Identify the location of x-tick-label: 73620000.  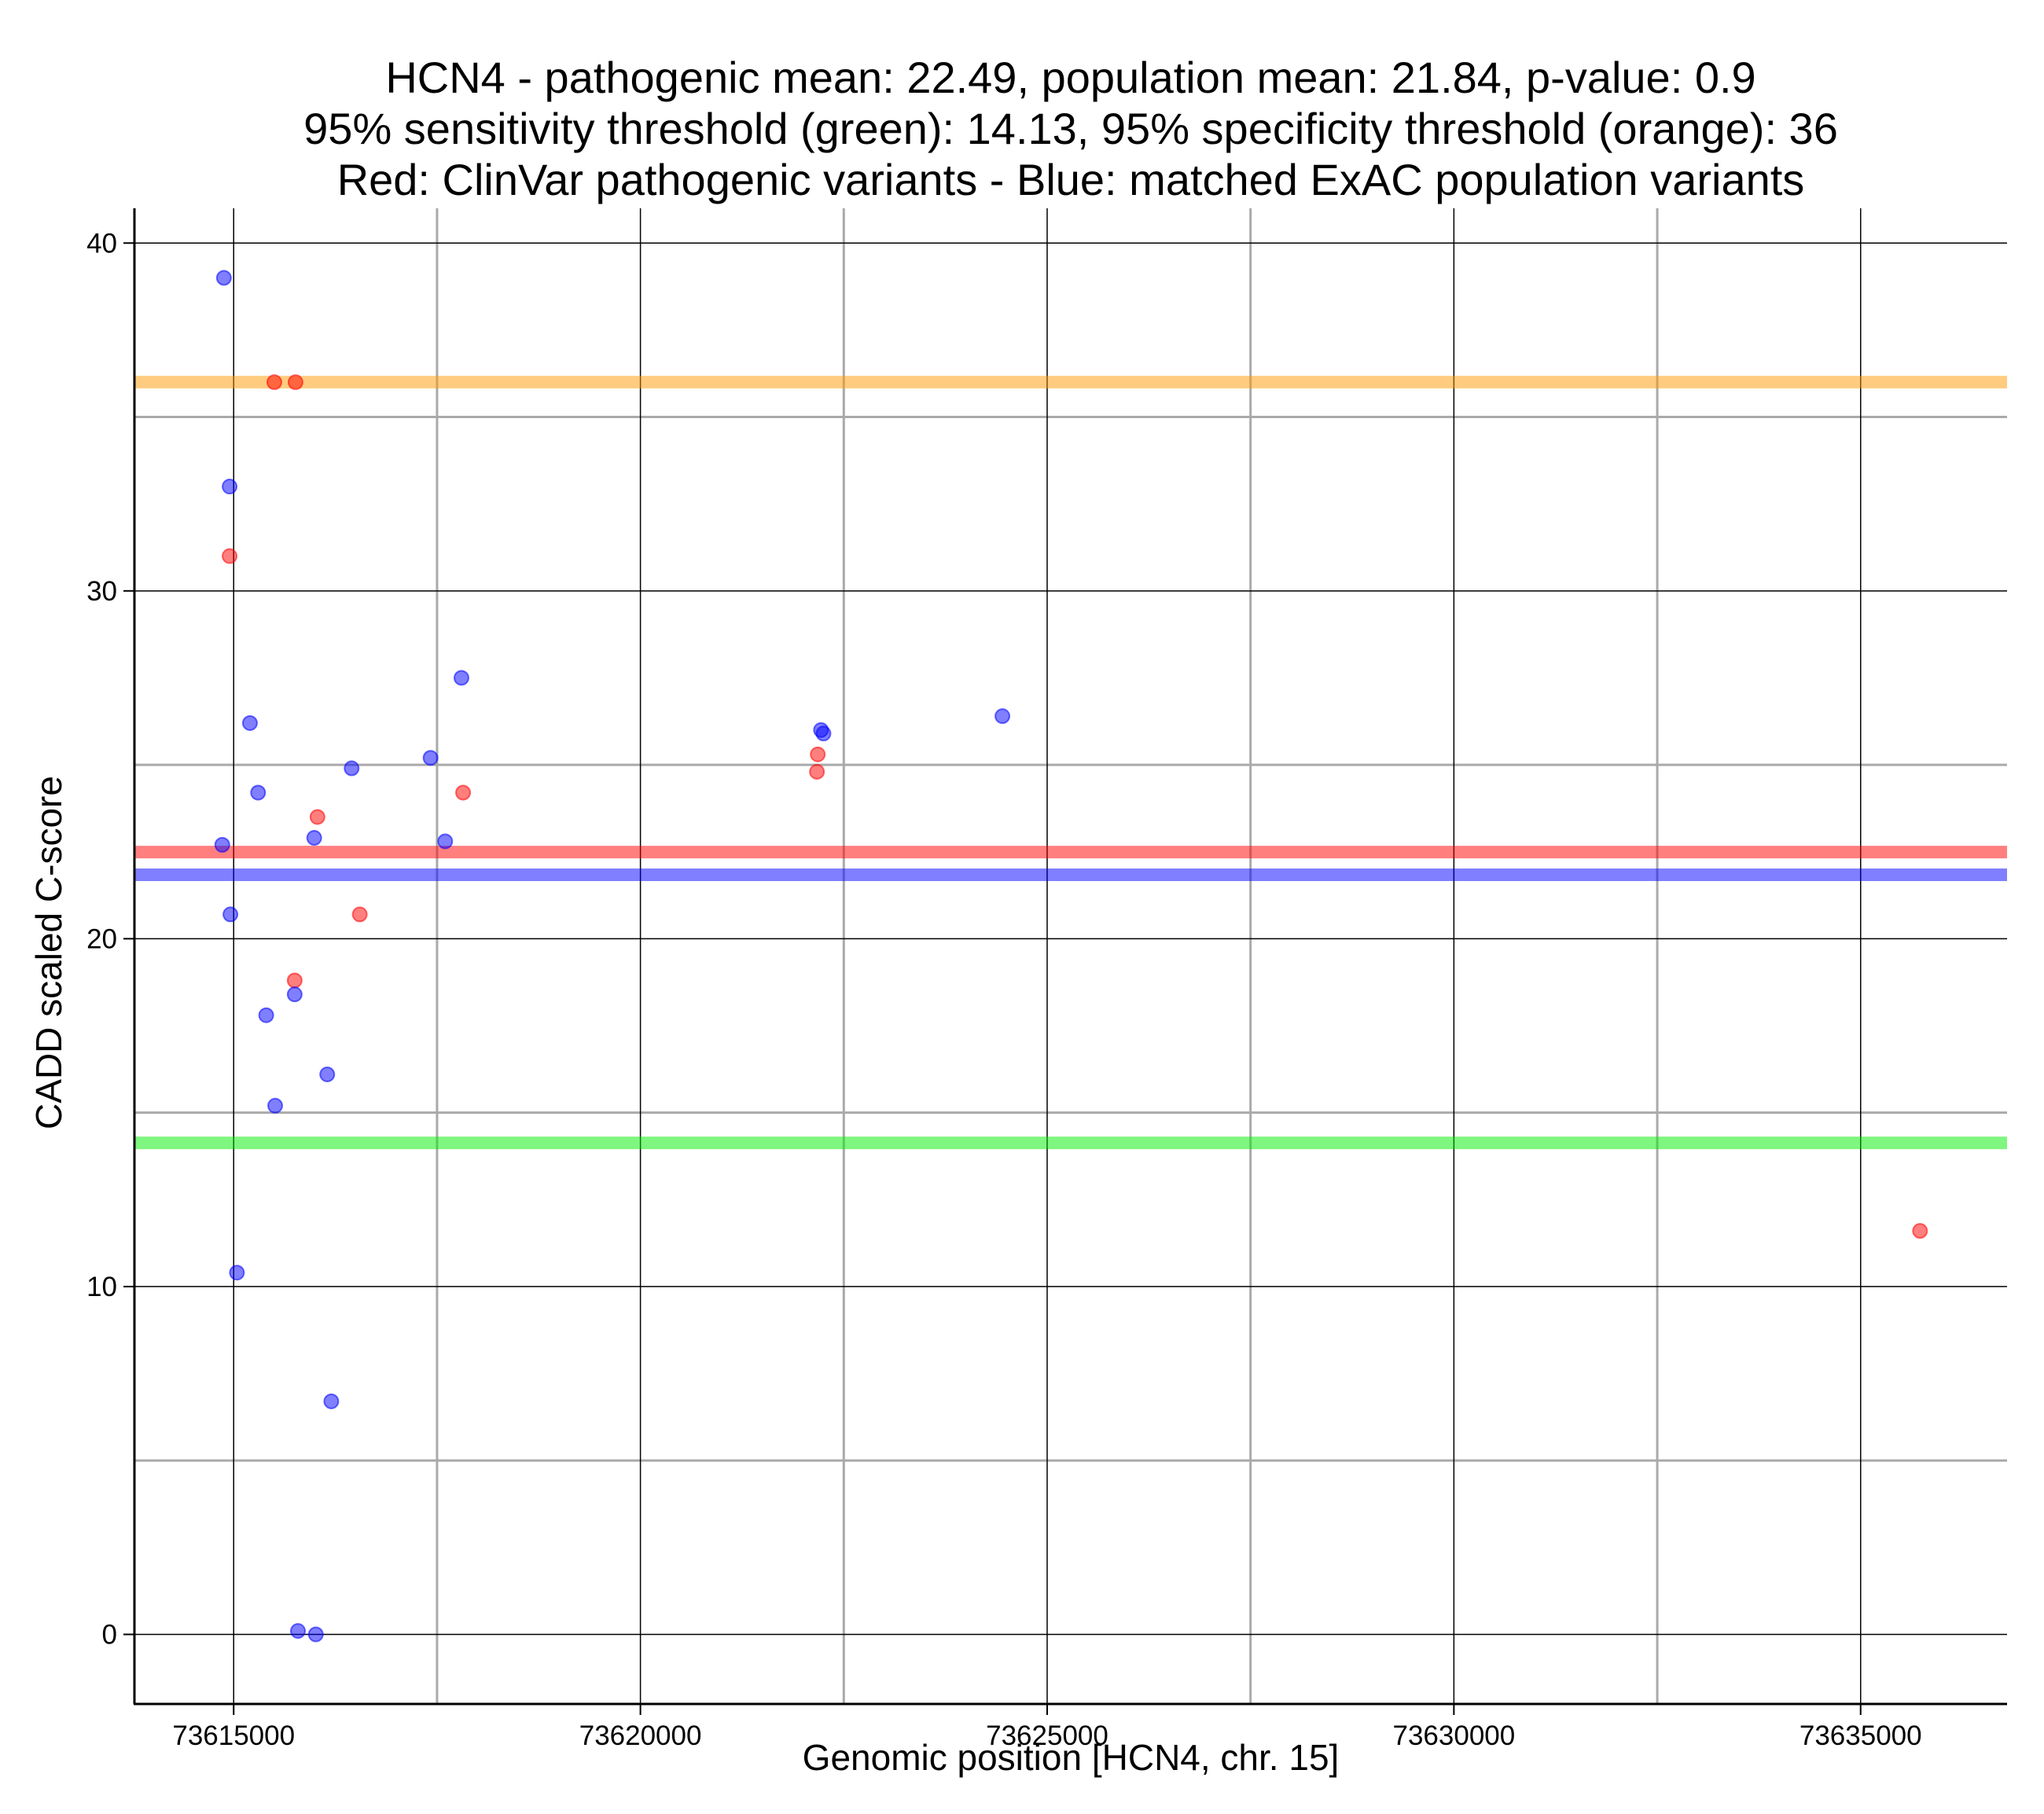
(640, 1735).